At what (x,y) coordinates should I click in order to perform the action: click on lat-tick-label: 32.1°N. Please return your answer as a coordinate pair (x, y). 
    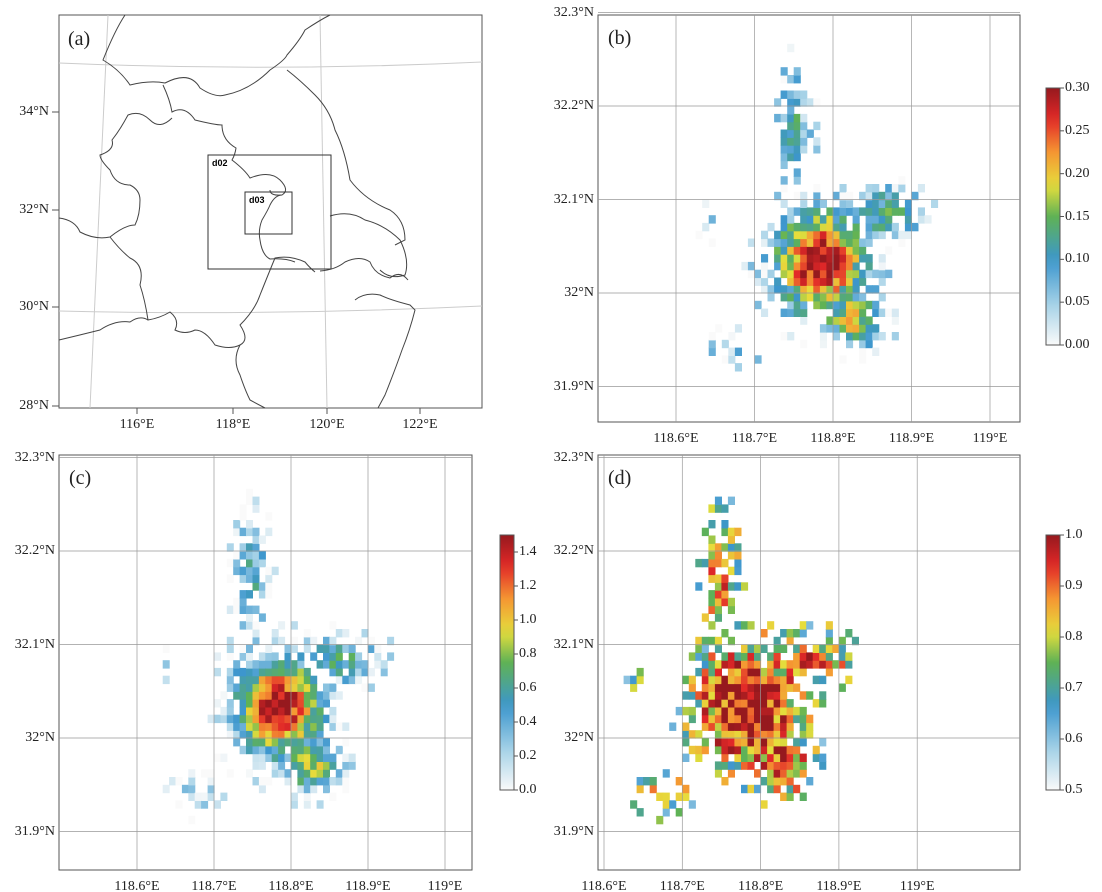
    Looking at the image, I should click on (573, 199).